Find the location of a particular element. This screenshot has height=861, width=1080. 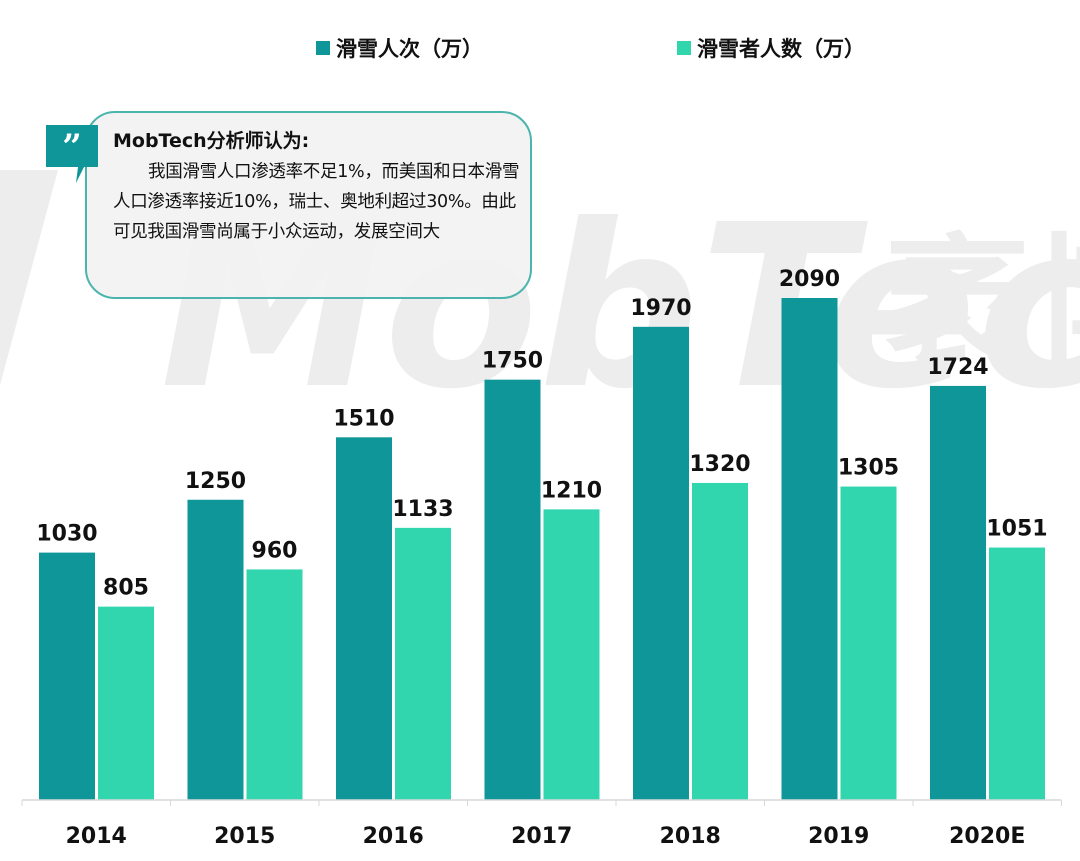

bar-visits-2018 is located at coordinates (661, 563).